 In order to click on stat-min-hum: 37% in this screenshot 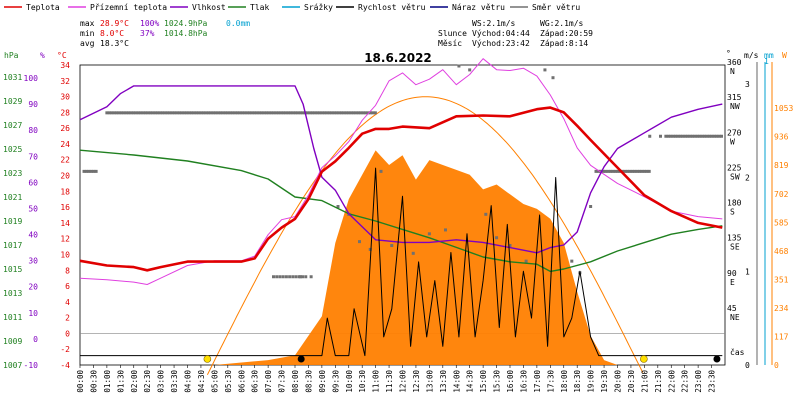, I will do `click(147, 33)`.